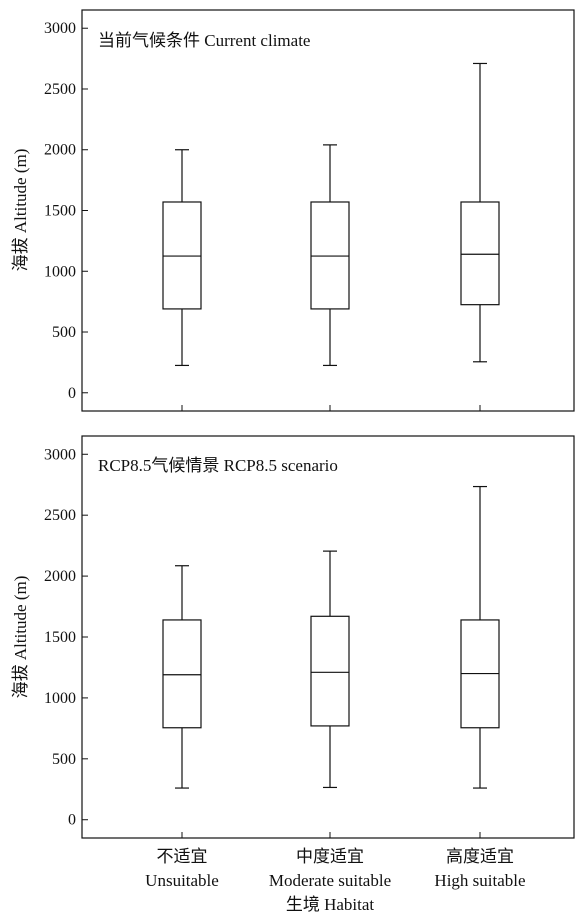 The height and width of the screenshot is (916, 576). I want to click on panel-title: RCP8.5气候情景 RCP8.5 scenario, so click(218, 465).